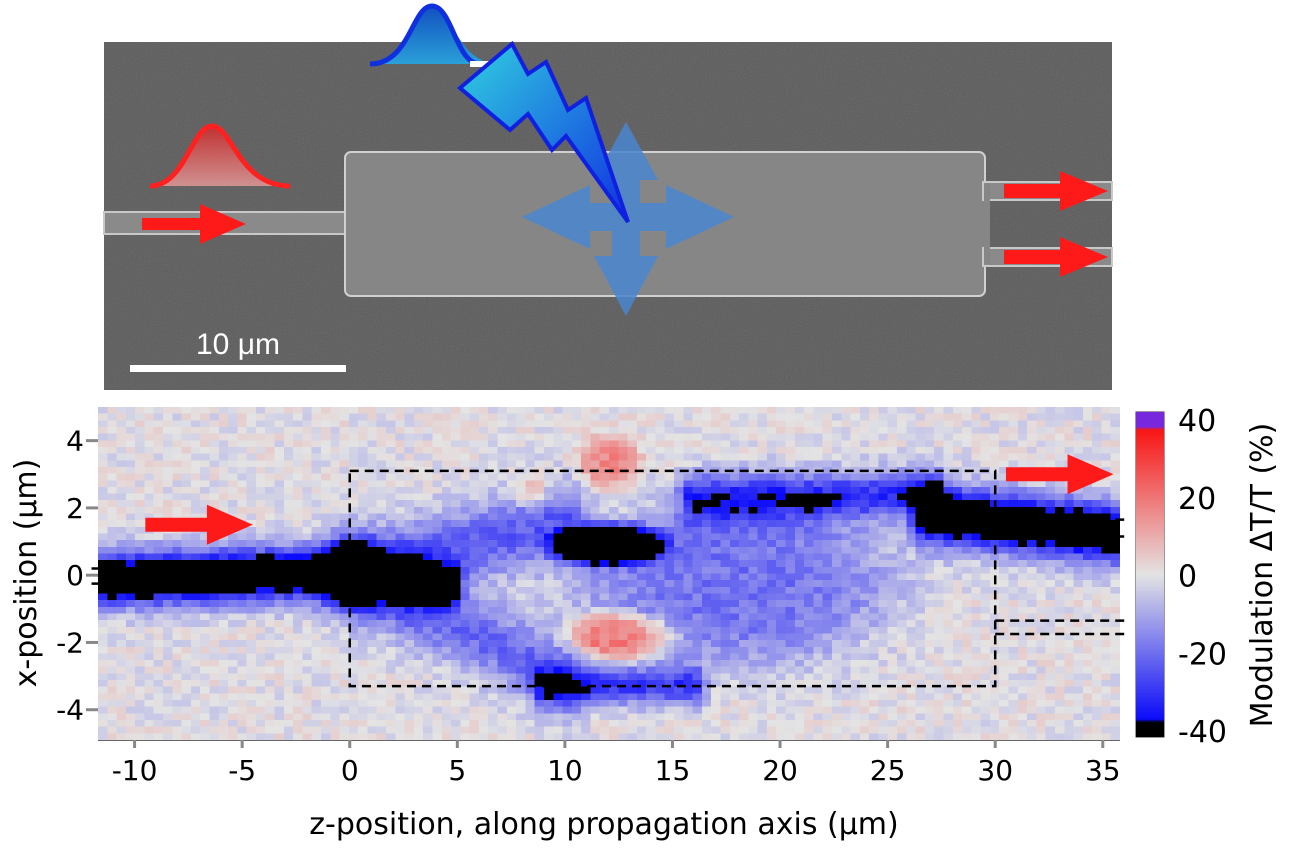  I want to click on colorbar-label: Modulation ΔT/T (%), so click(1262, 575).